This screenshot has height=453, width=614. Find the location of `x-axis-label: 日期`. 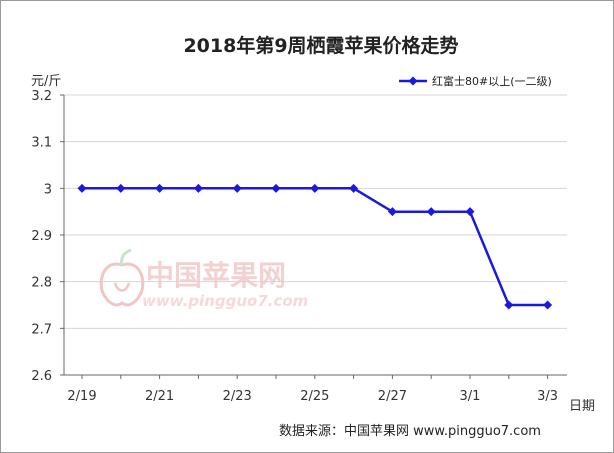

x-axis-label: 日期 is located at coordinates (582, 406).